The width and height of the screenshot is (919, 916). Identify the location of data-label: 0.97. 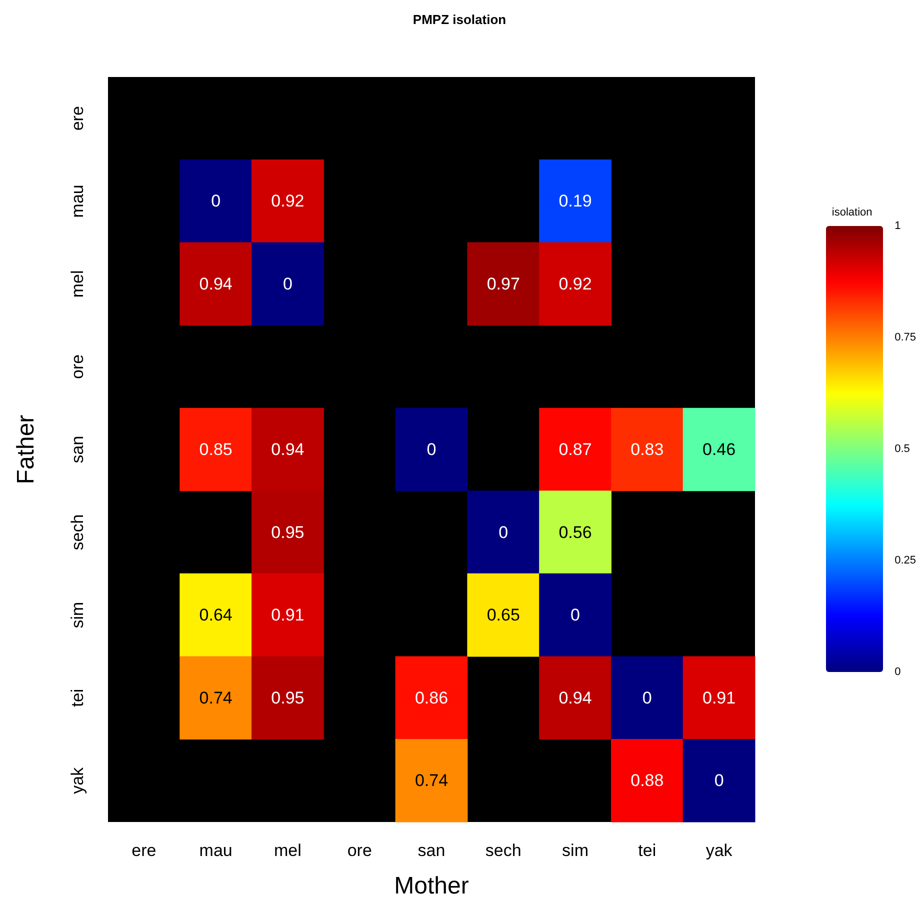
(503, 284).